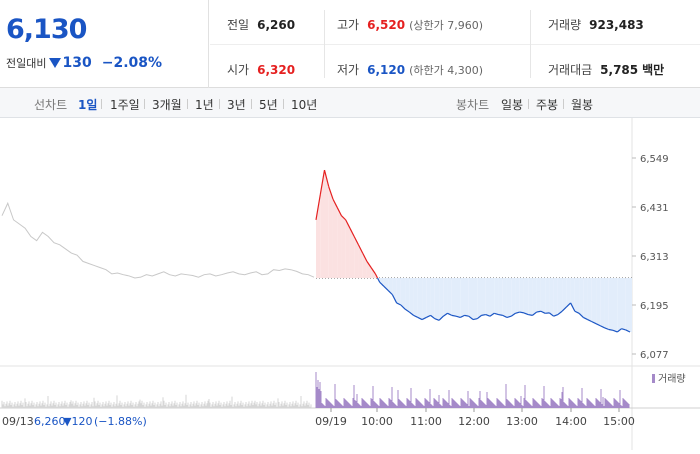  What do you see at coordinates (619, 70) in the screenshot?
I see `stat-value: 5,785` at bounding box center [619, 70].